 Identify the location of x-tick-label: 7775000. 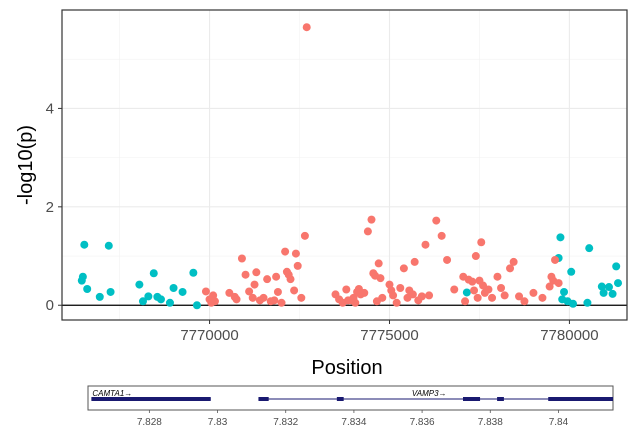
(389, 335).